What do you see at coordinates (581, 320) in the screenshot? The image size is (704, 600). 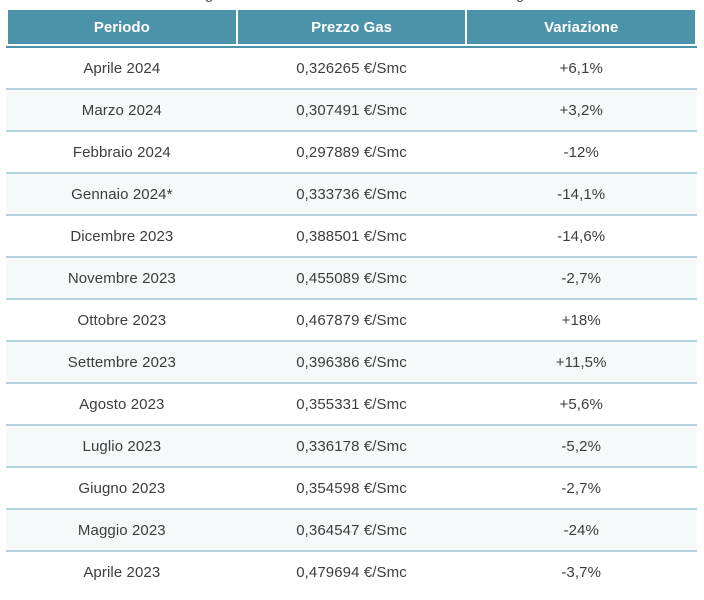 I see `variation-cell: +18%` at bounding box center [581, 320].